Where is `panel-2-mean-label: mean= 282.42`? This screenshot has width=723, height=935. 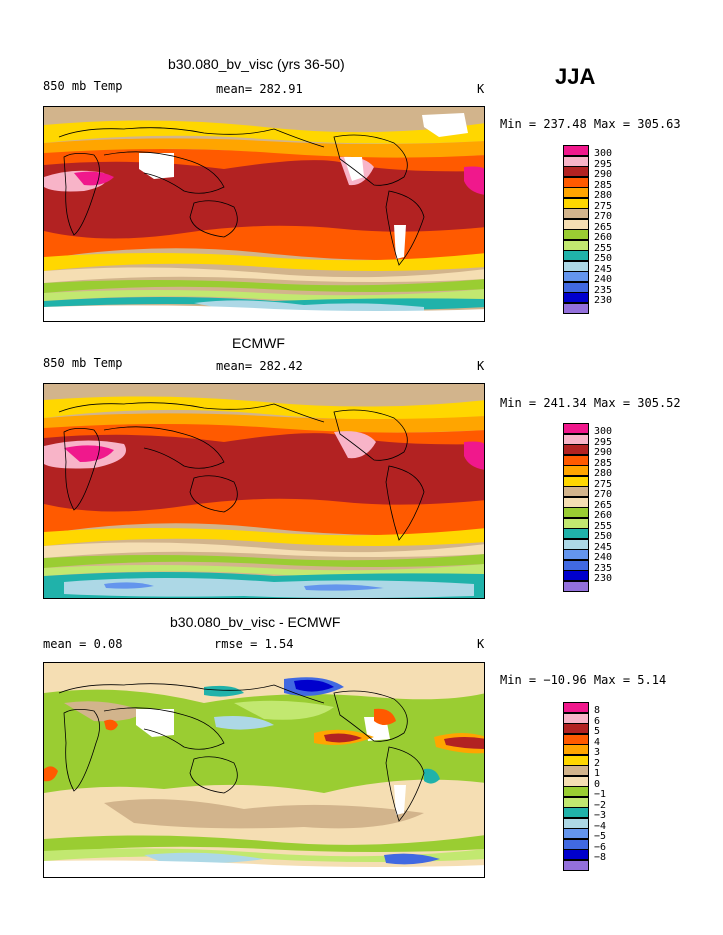 panel-2-mean-label: mean= 282.42 is located at coordinates (259, 366).